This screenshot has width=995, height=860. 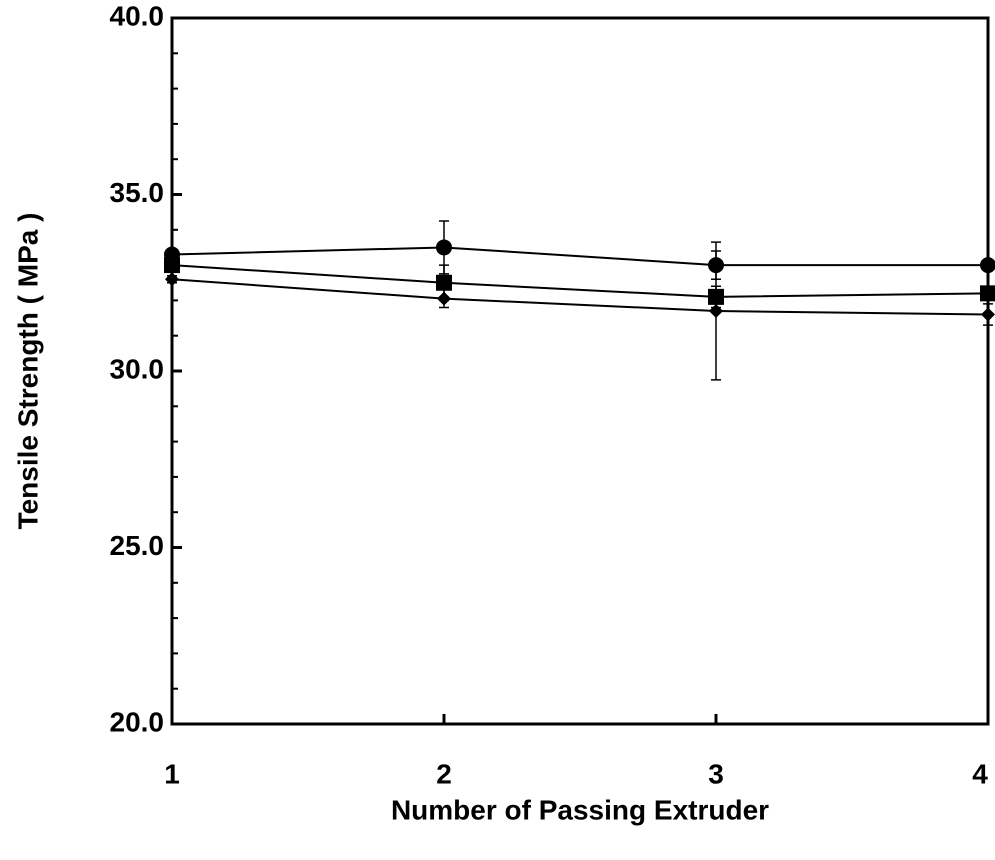 I want to click on y-tick-label: 40.0, so click(x=137, y=15).